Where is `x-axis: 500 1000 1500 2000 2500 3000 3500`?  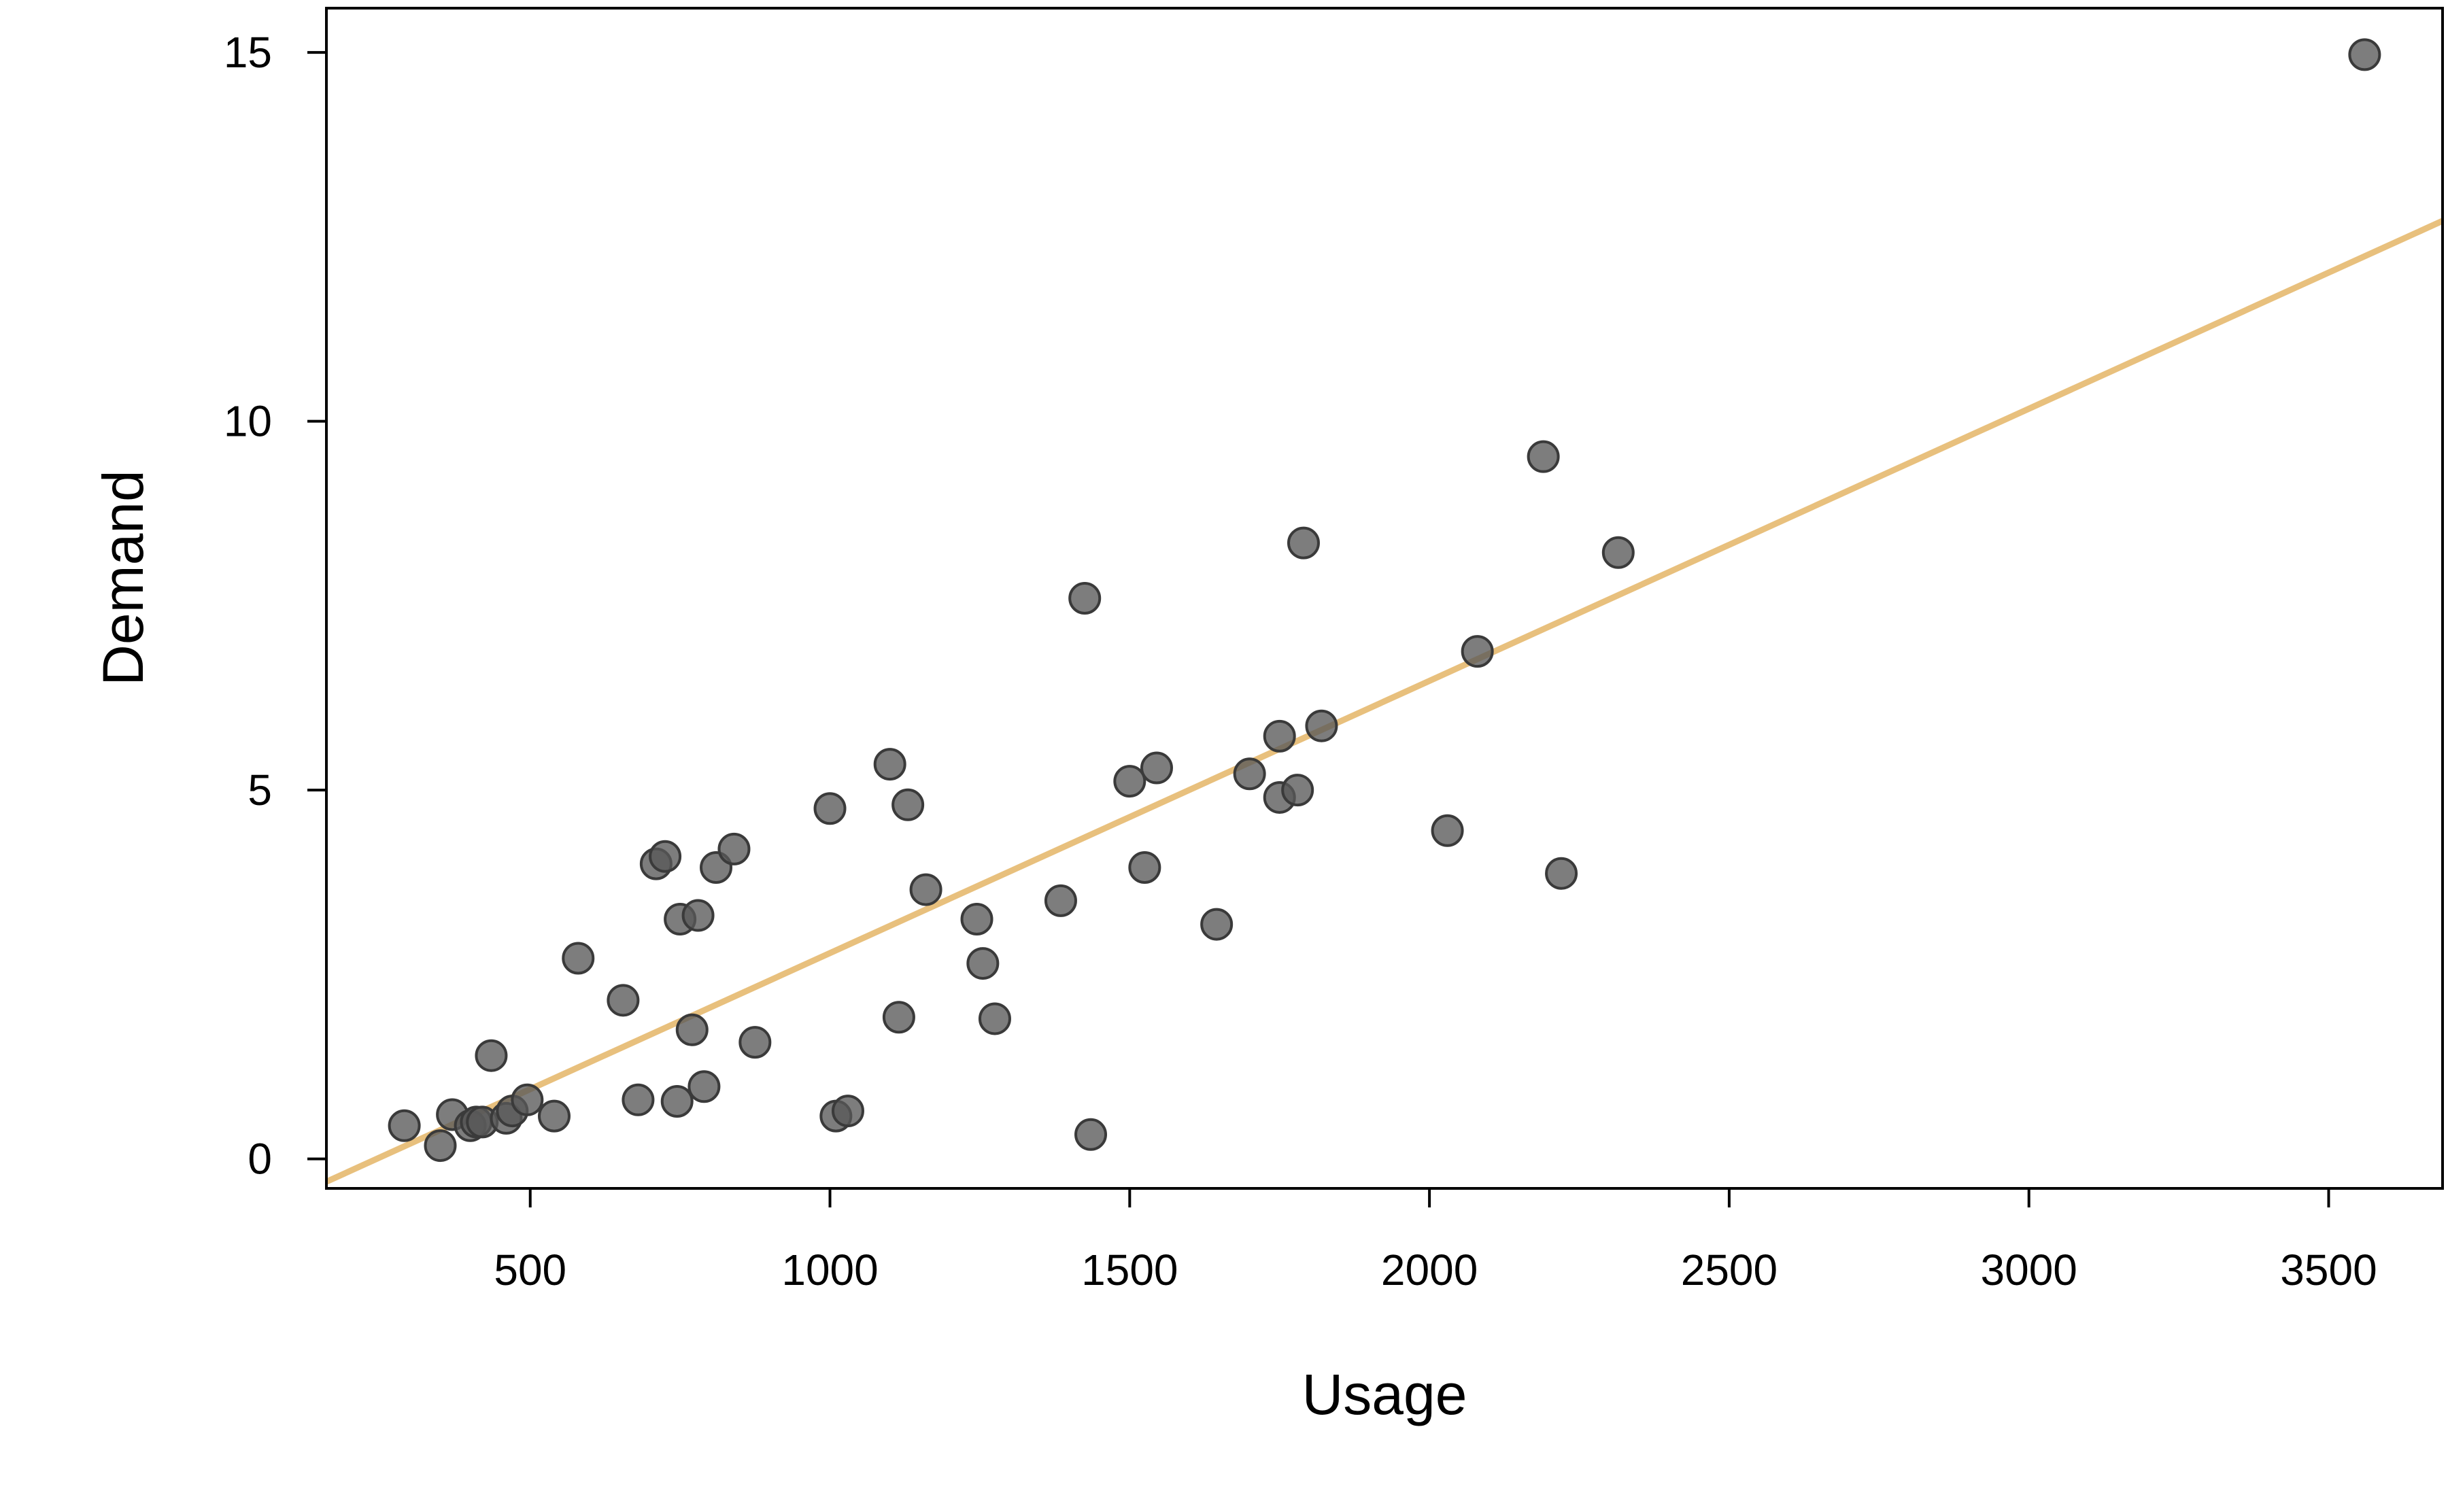 x-axis: 500 1000 1500 2000 2500 3000 3500 is located at coordinates (1435, 1240).